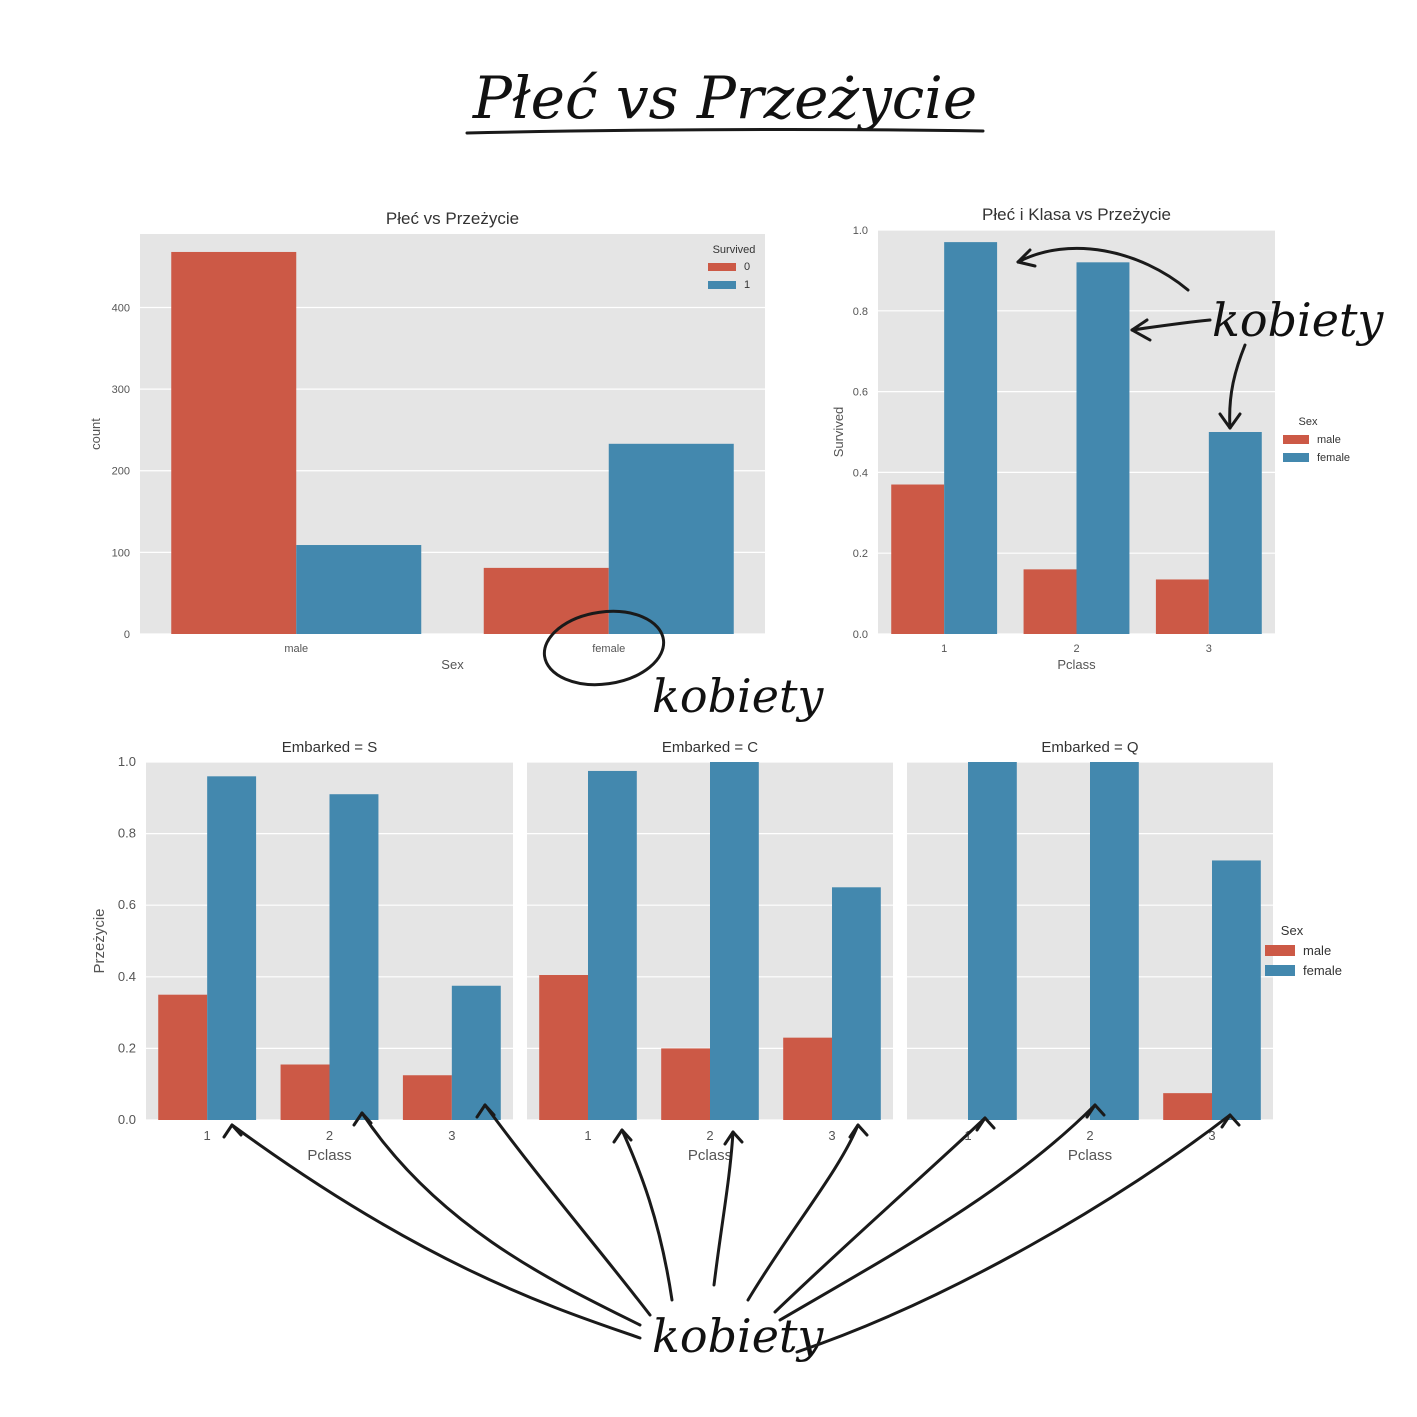 Image resolution: width=1417 pixels, height=1417 pixels. What do you see at coordinates (1298, 320) in the screenshot?
I see `annotation-kobiety-top-right: kobiety` at bounding box center [1298, 320].